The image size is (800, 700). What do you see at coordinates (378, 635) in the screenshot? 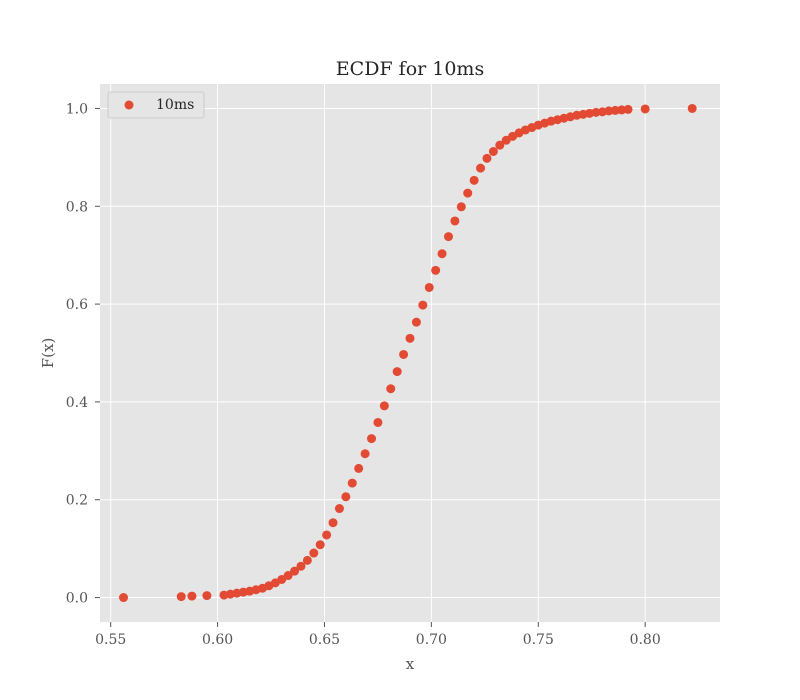
I see `x-axis-ticks: 0.55 0.60 0.65 0.70 0.75 0.80` at bounding box center [378, 635].